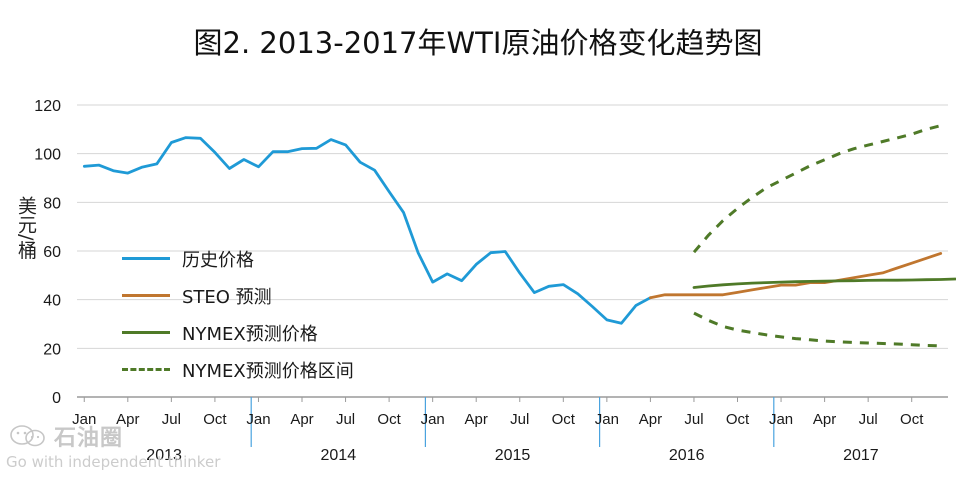 This screenshot has height=478, width=956. What do you see at coordinates (27, 436) in the screenshot?
I see `wechat-icon` at bounding box center [27, 436].